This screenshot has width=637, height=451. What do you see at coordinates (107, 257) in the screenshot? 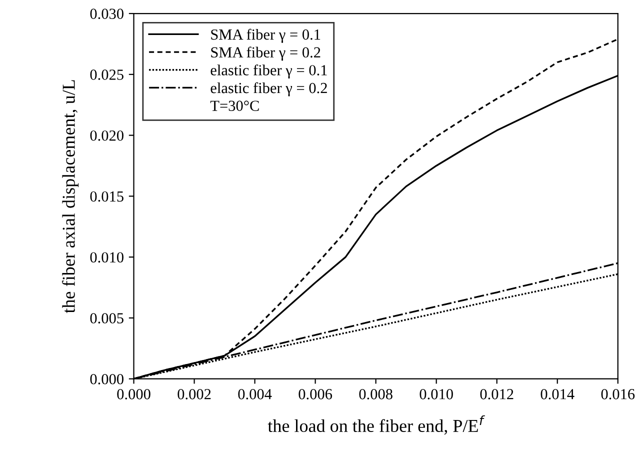
I see `y-tick-label: 0.010` at bounding box center [107, 257].